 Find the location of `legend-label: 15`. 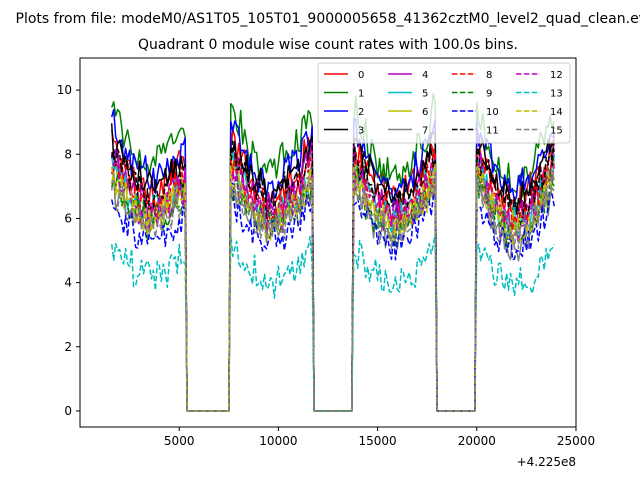

legend-label: 15 is located at coordinates (556, 131).